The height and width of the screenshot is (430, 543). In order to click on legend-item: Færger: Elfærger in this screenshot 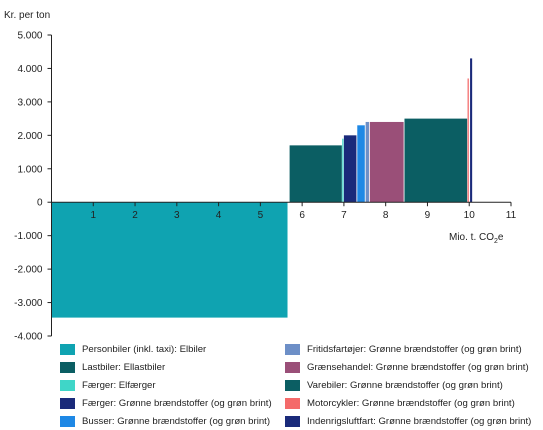, I will do `click(172, 385)`.